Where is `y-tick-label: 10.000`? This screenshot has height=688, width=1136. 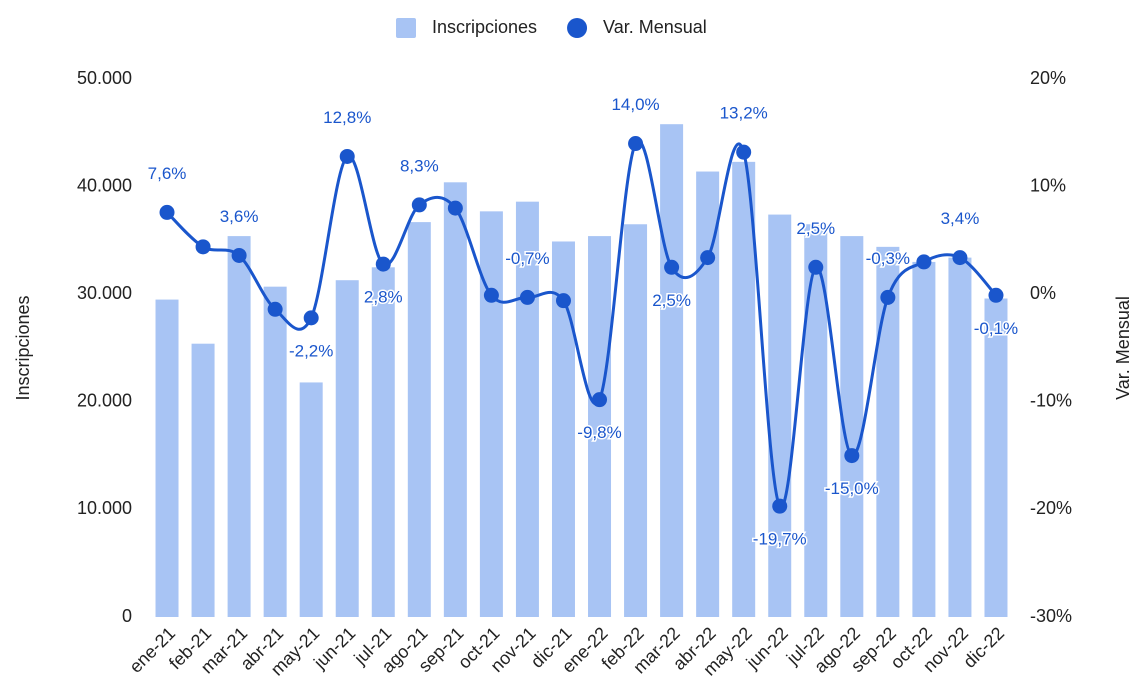
y-tick-label: 10.000 is located at coordinates (104, 508).